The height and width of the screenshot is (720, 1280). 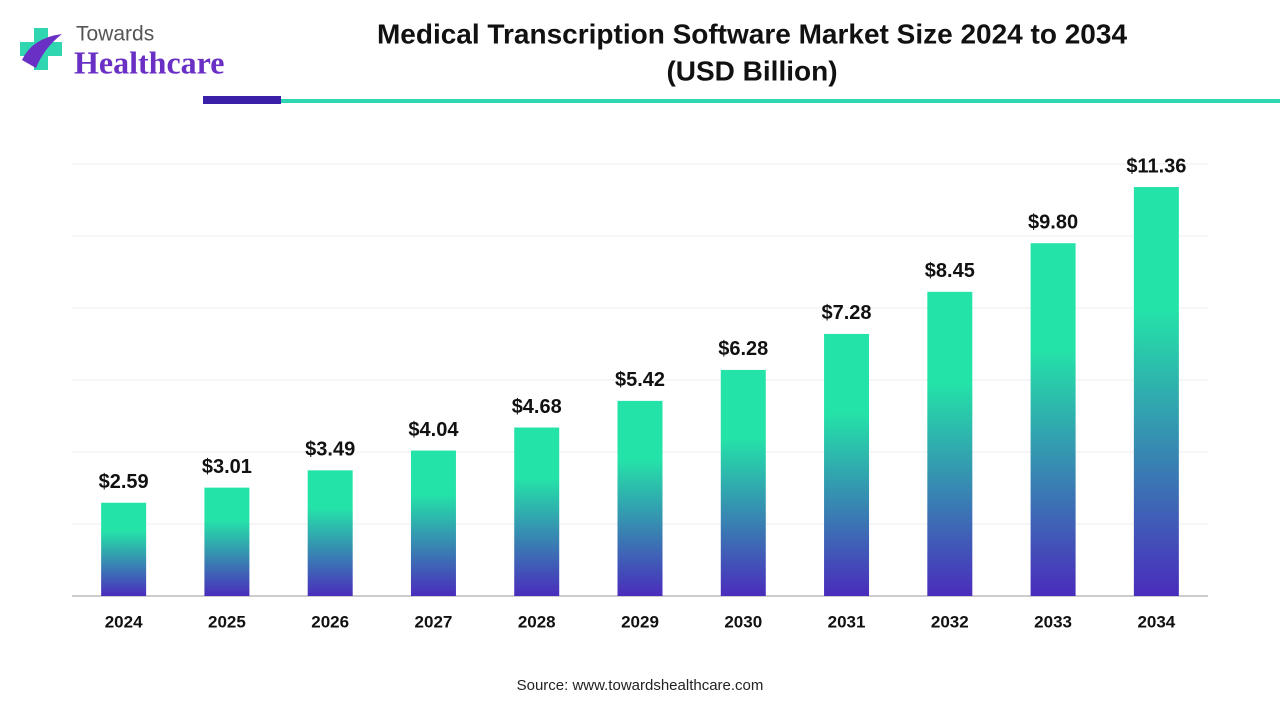 I want to click on x-tick-label: 2030, so click(x=743, y=621).